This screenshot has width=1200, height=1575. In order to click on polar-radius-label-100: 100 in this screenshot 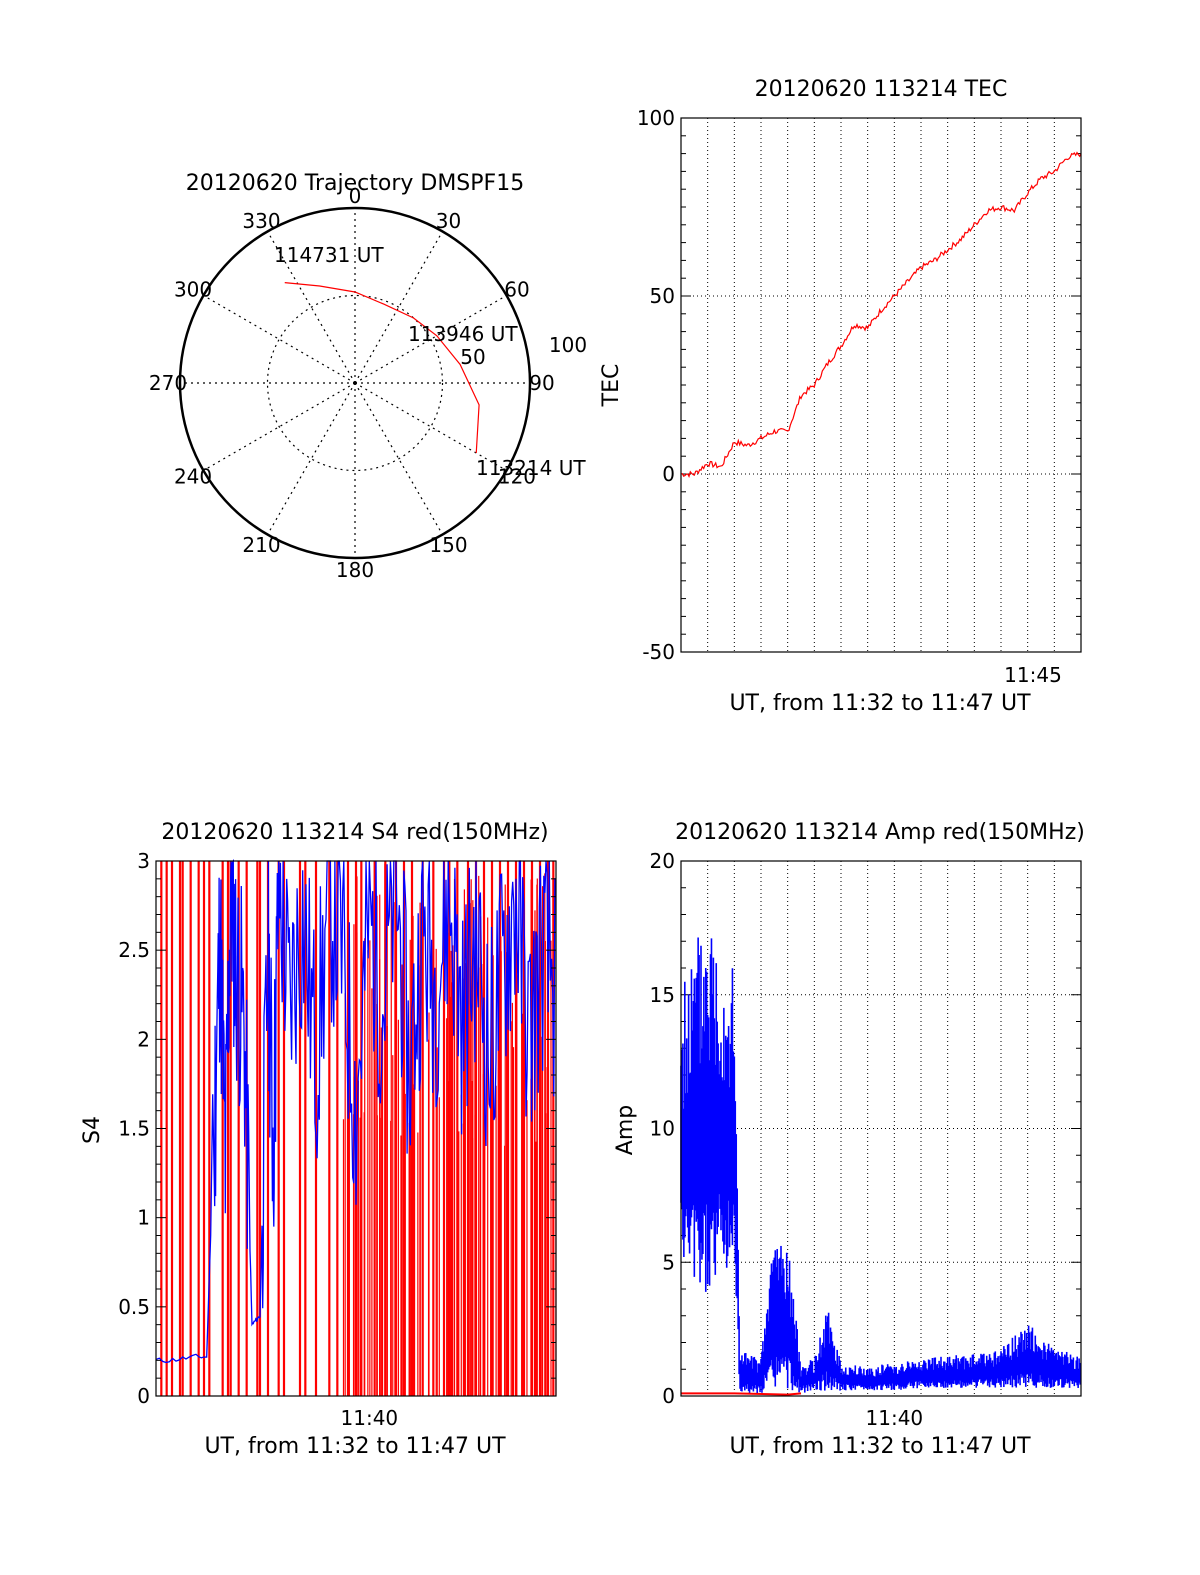, I will do `click(568, 345)`.